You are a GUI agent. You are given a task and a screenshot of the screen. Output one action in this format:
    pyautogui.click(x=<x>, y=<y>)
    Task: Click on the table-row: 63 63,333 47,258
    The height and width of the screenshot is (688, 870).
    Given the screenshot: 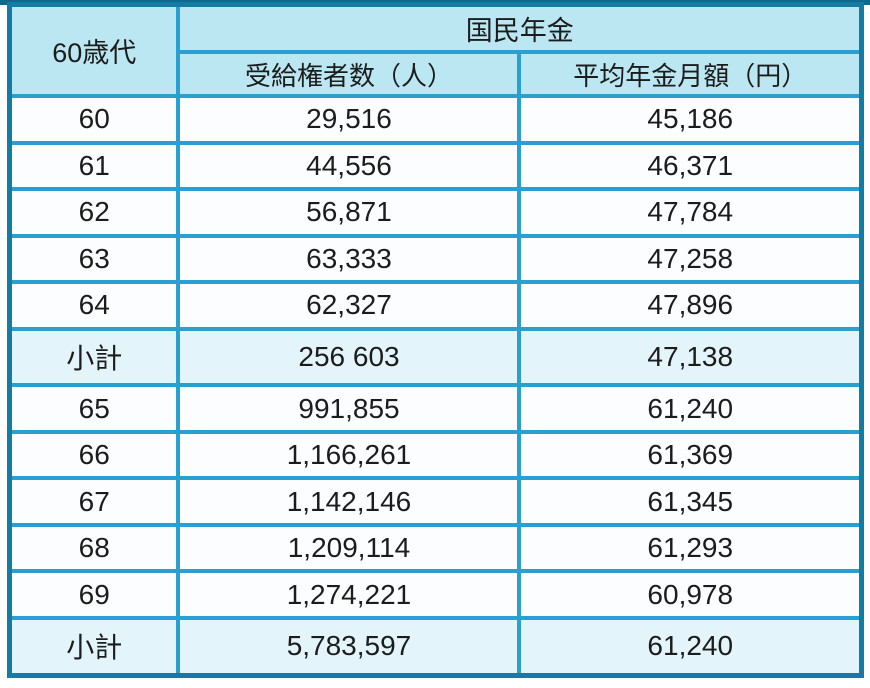 What is the action you would take?
    pyautogui.click(x=435, y=258)
    